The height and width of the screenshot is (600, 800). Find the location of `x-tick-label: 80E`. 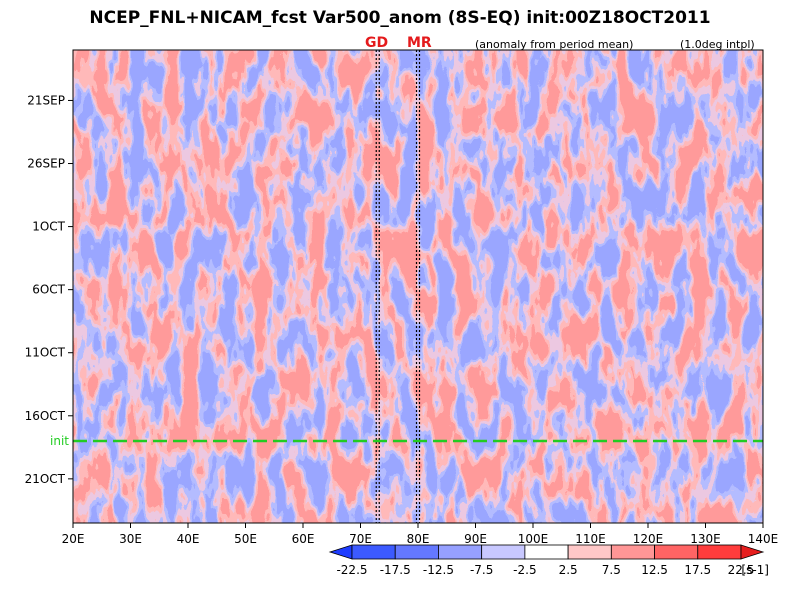

x-tick-label: 80E is located at coordinates (418, 539).